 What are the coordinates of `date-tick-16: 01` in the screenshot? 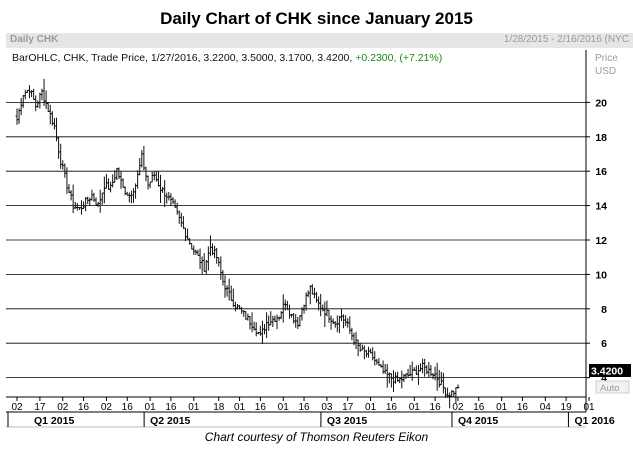 It's located at (371, 407).